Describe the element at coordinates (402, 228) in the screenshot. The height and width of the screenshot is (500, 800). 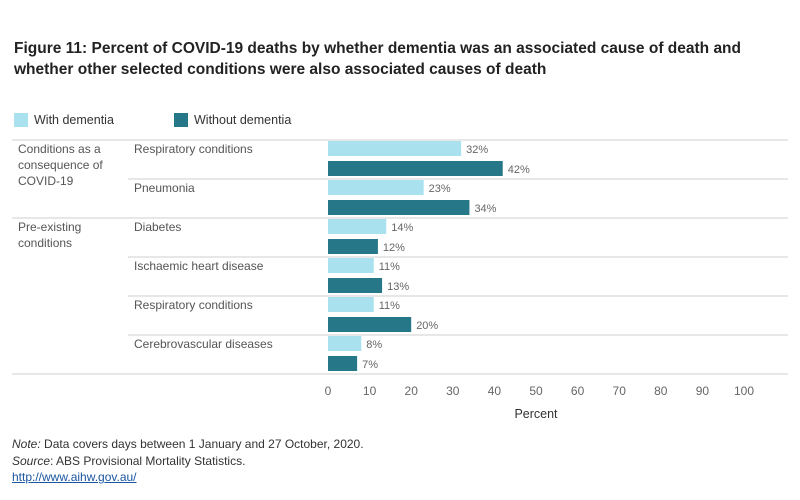
I see `data-label: 14%` at that location.